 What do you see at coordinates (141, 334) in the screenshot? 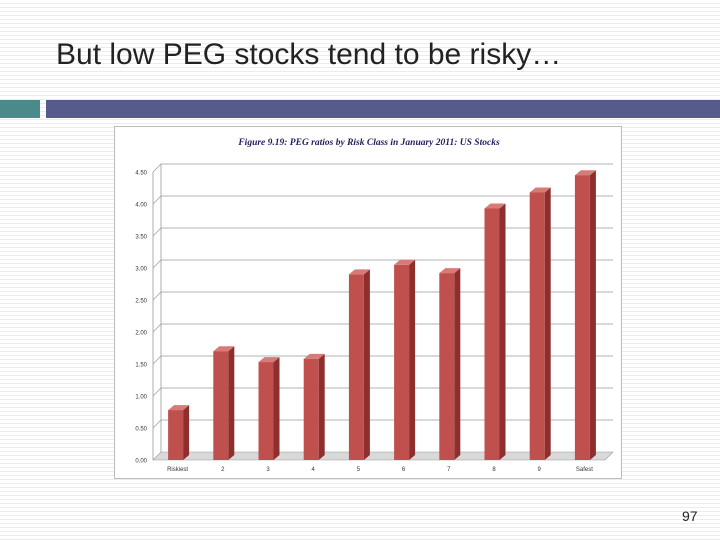
I see `y-tick-label: 2.00` at bounding box center [141, 334].